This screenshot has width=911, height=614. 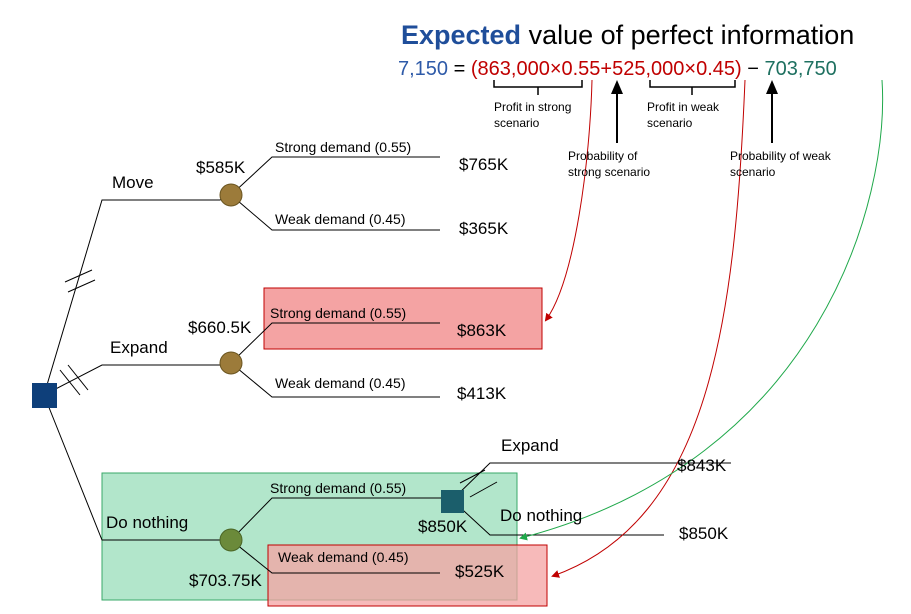 I want to click on sub-nothing-label: Do nothing, so click(x=541, y=515).